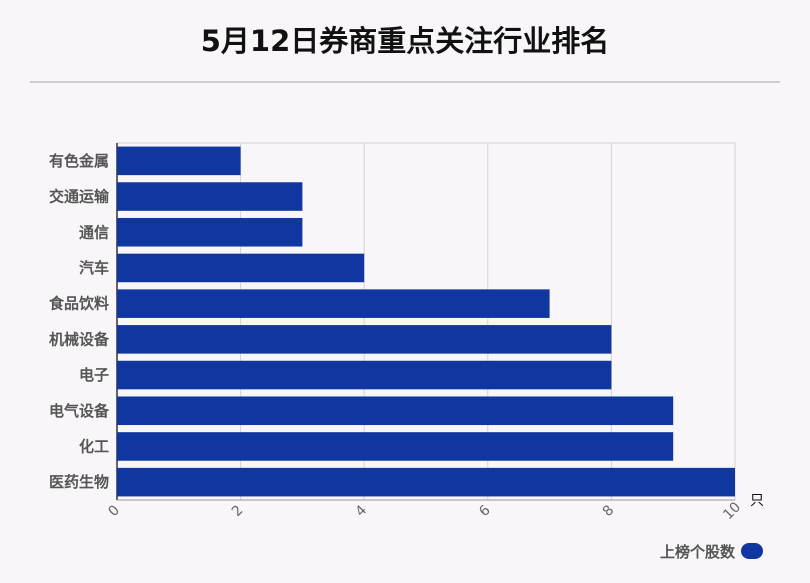  What do you see at coordinates (94, 268) in the screenshot?
I see `category-label: 汽车` at bounding box center [94, 268].